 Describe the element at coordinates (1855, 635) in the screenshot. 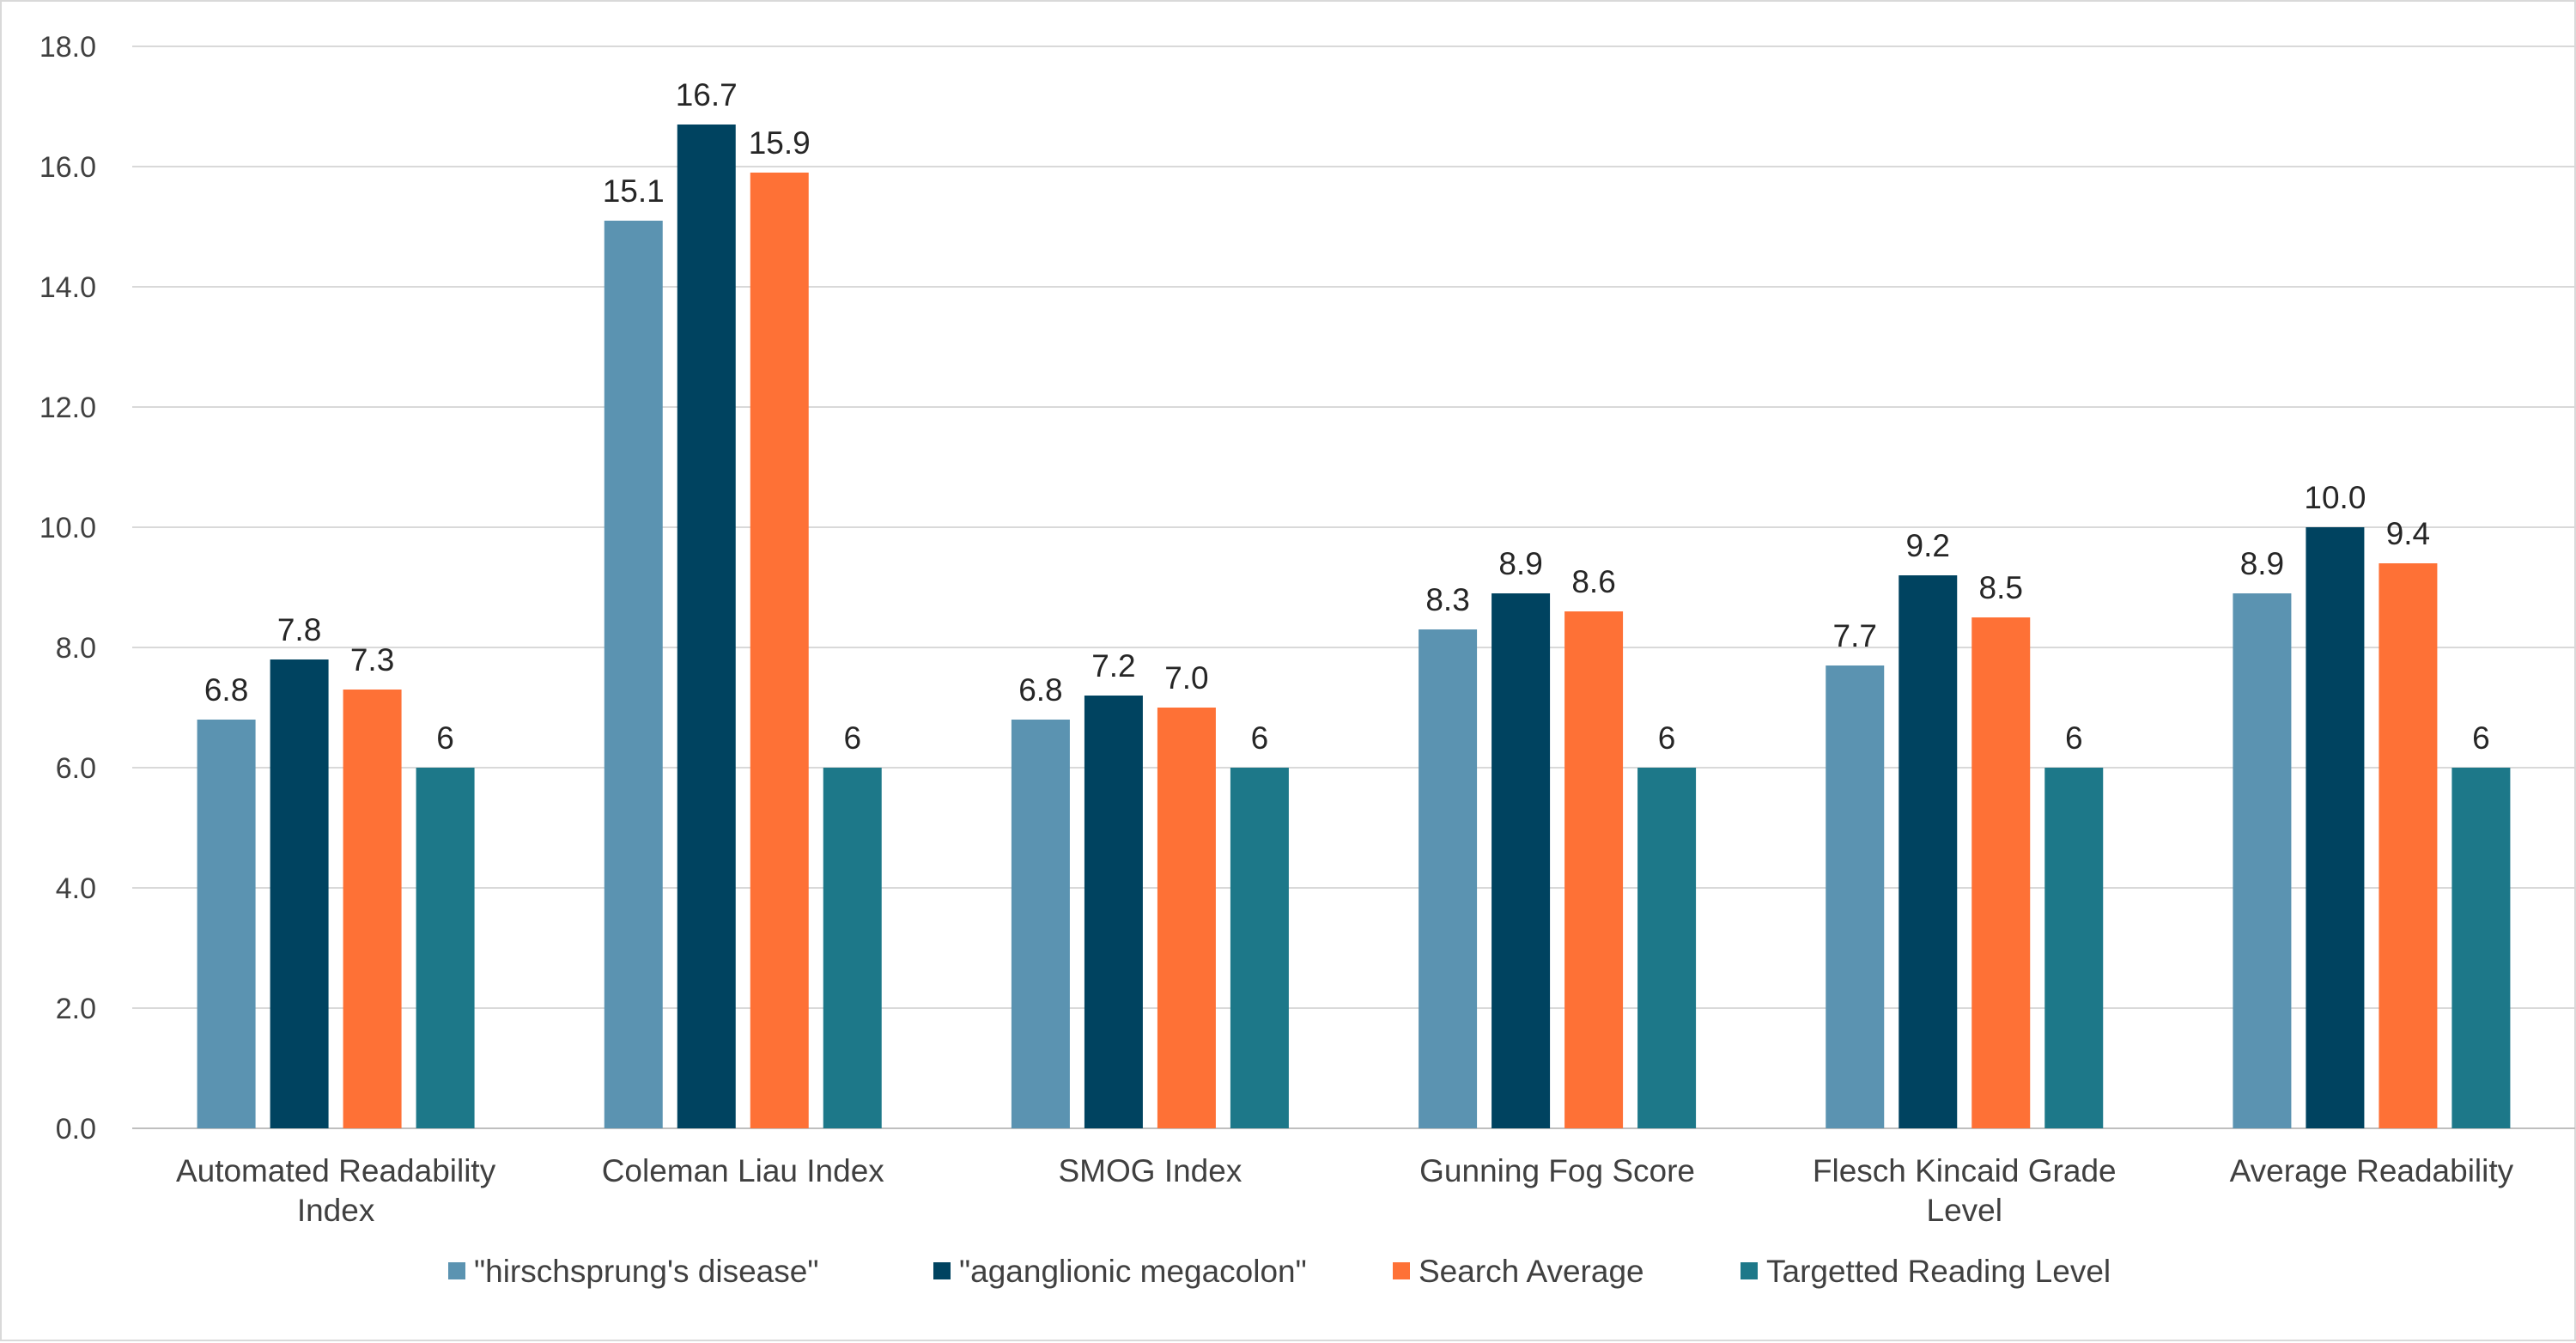

I see `data-label: 7.7` at that location.